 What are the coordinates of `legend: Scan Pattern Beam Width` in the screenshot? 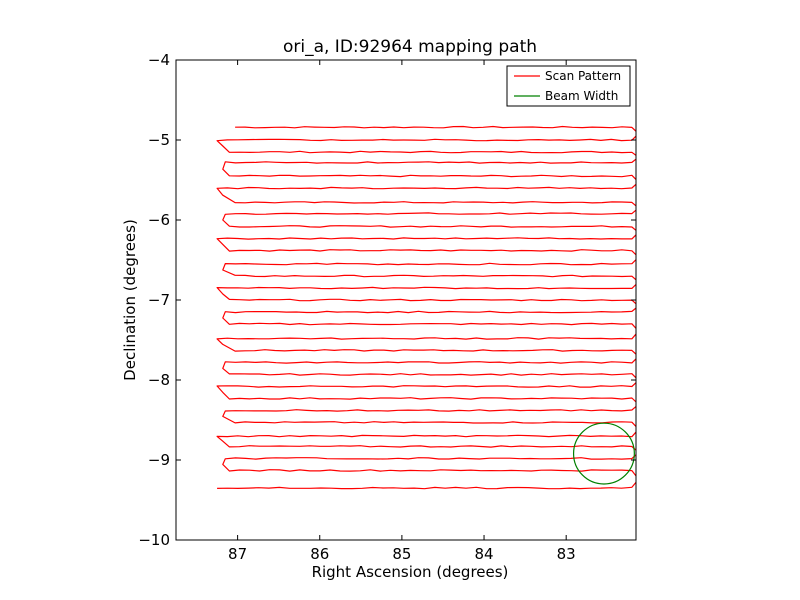 It's located at (568, 86).